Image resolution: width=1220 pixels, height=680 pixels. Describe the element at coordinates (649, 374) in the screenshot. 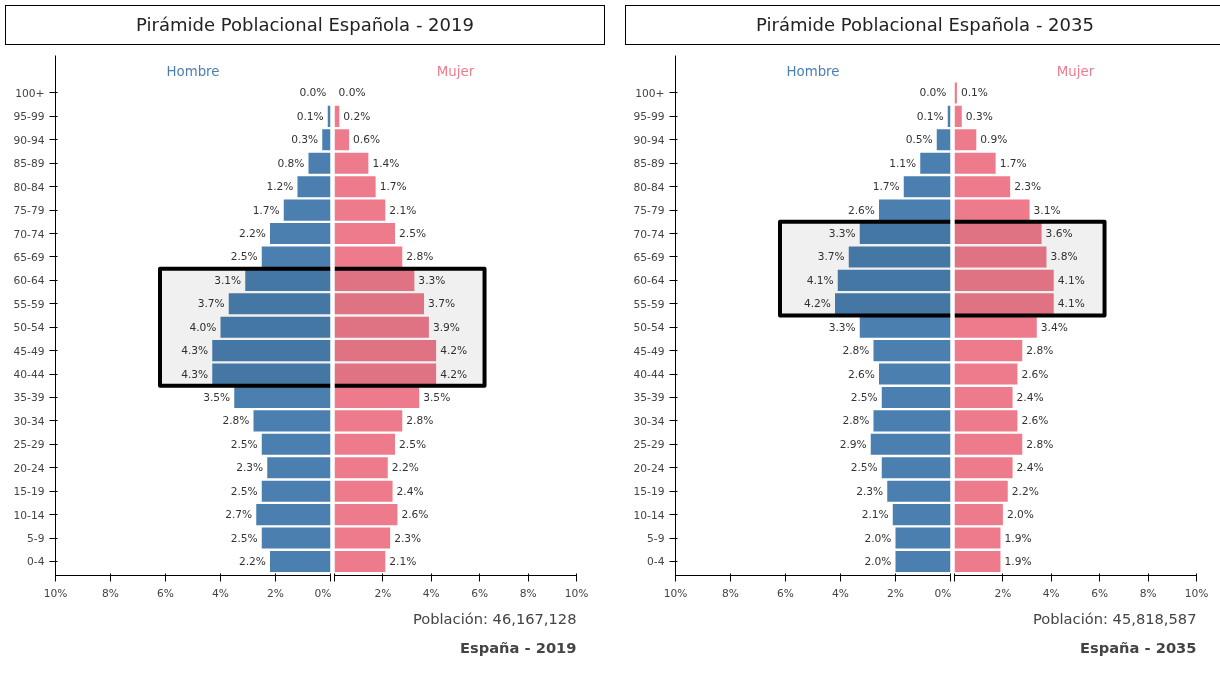

I see `y-tick-label: 40-44` at that location.